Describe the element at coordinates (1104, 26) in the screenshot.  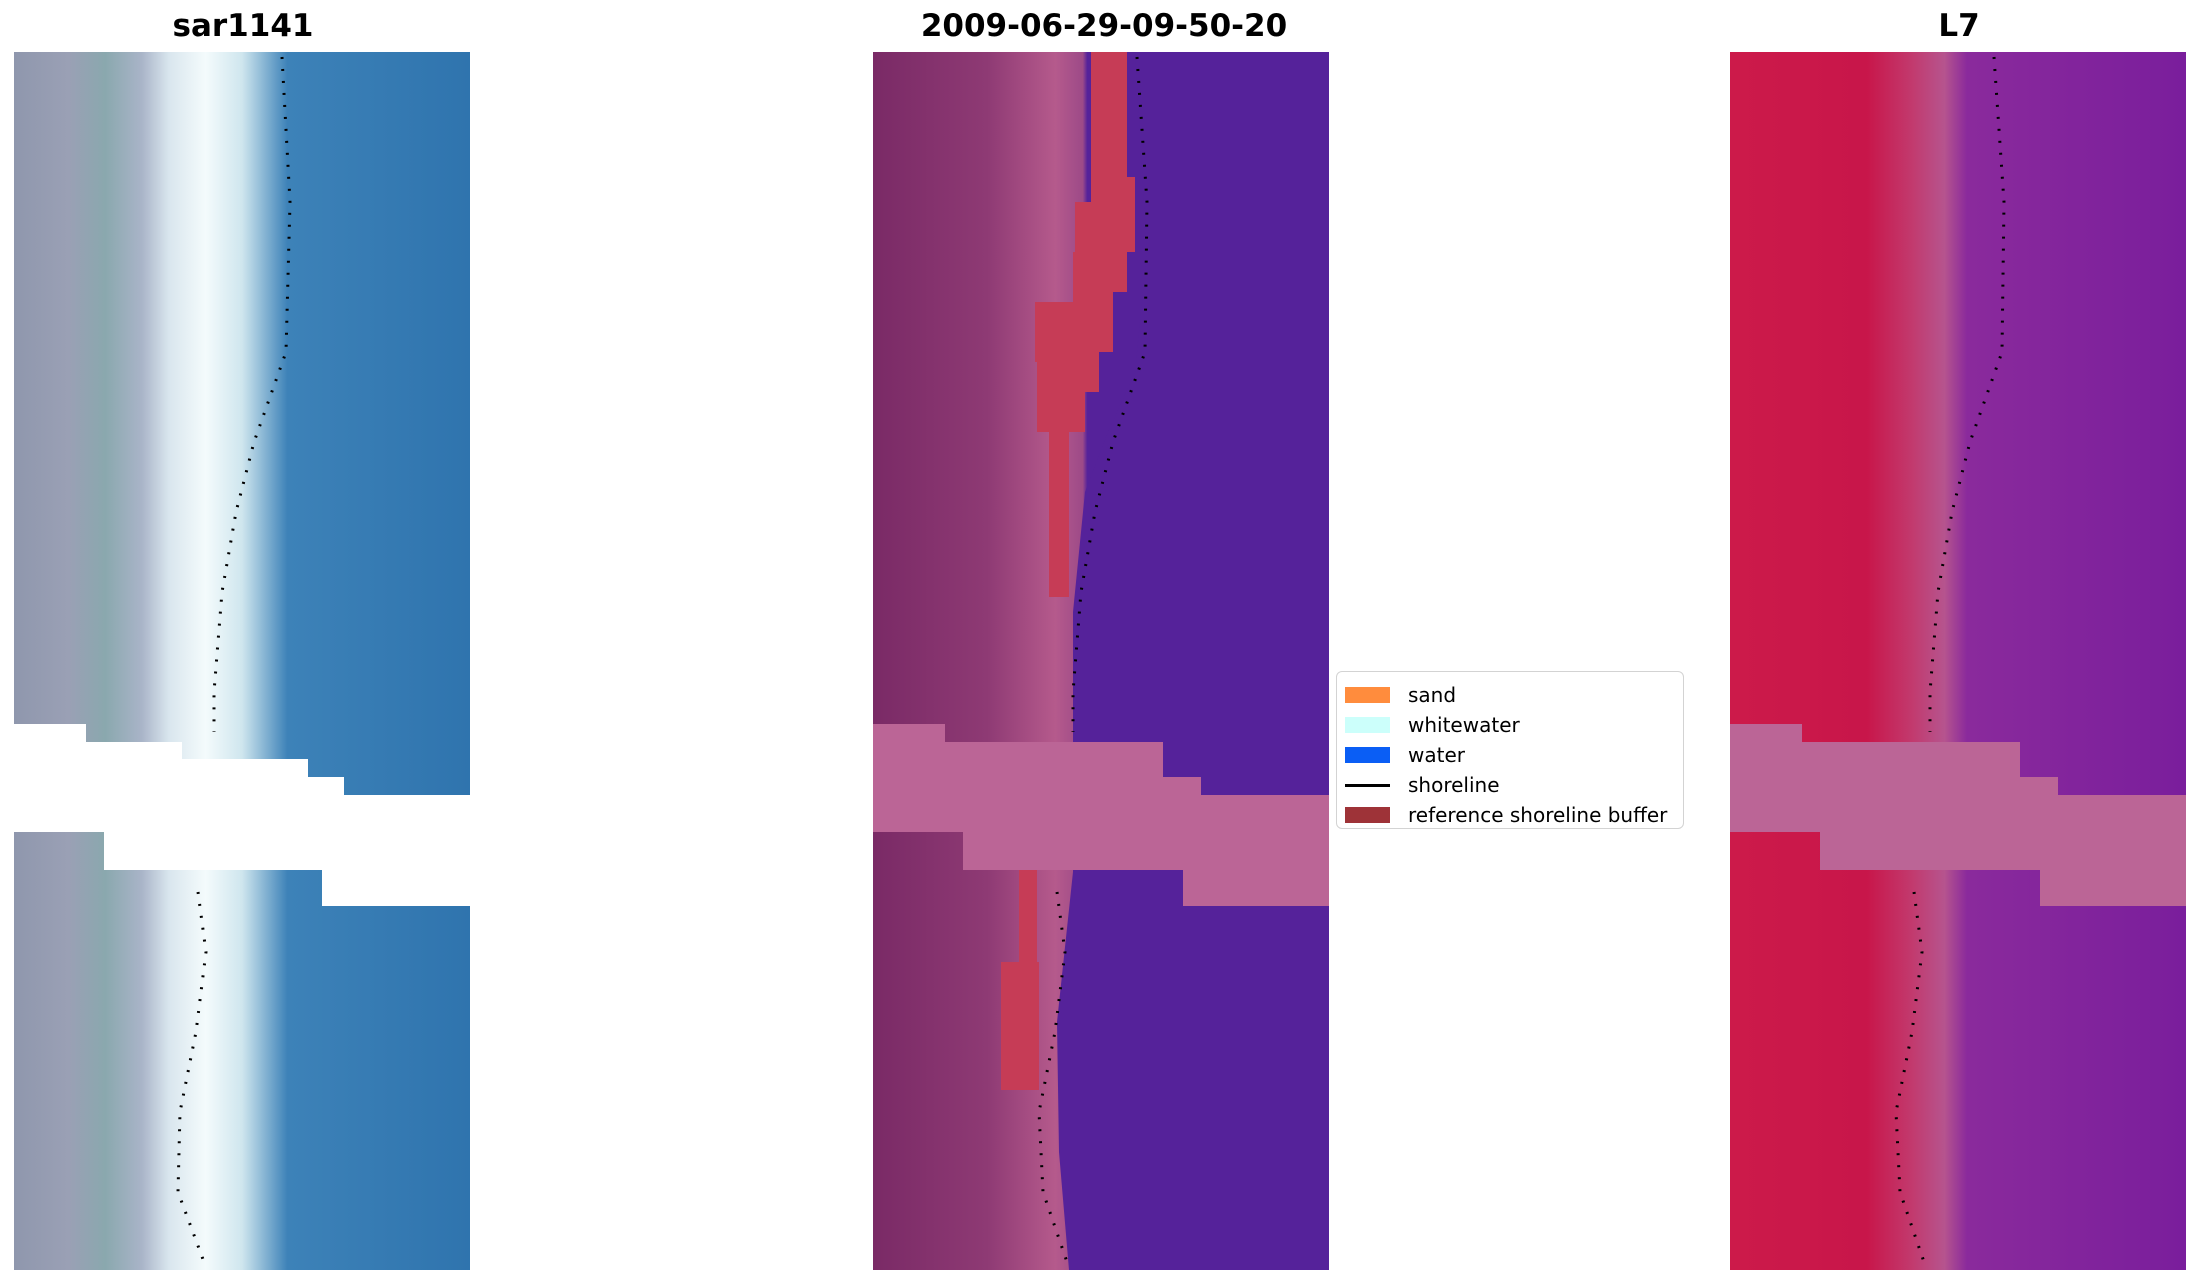
I see `panel-title-classified: 2009-06-29-09-50-20` at that location.